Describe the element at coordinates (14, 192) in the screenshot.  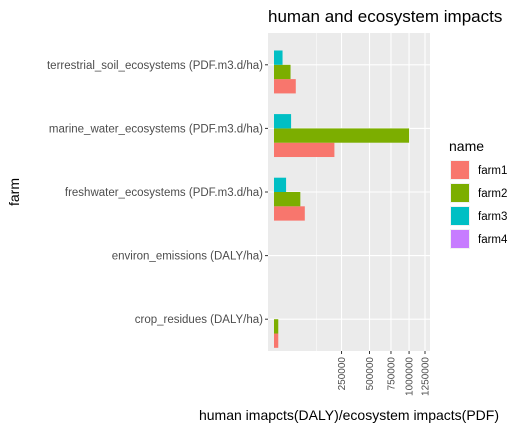
I see `y-axis-title: farm` at that location.